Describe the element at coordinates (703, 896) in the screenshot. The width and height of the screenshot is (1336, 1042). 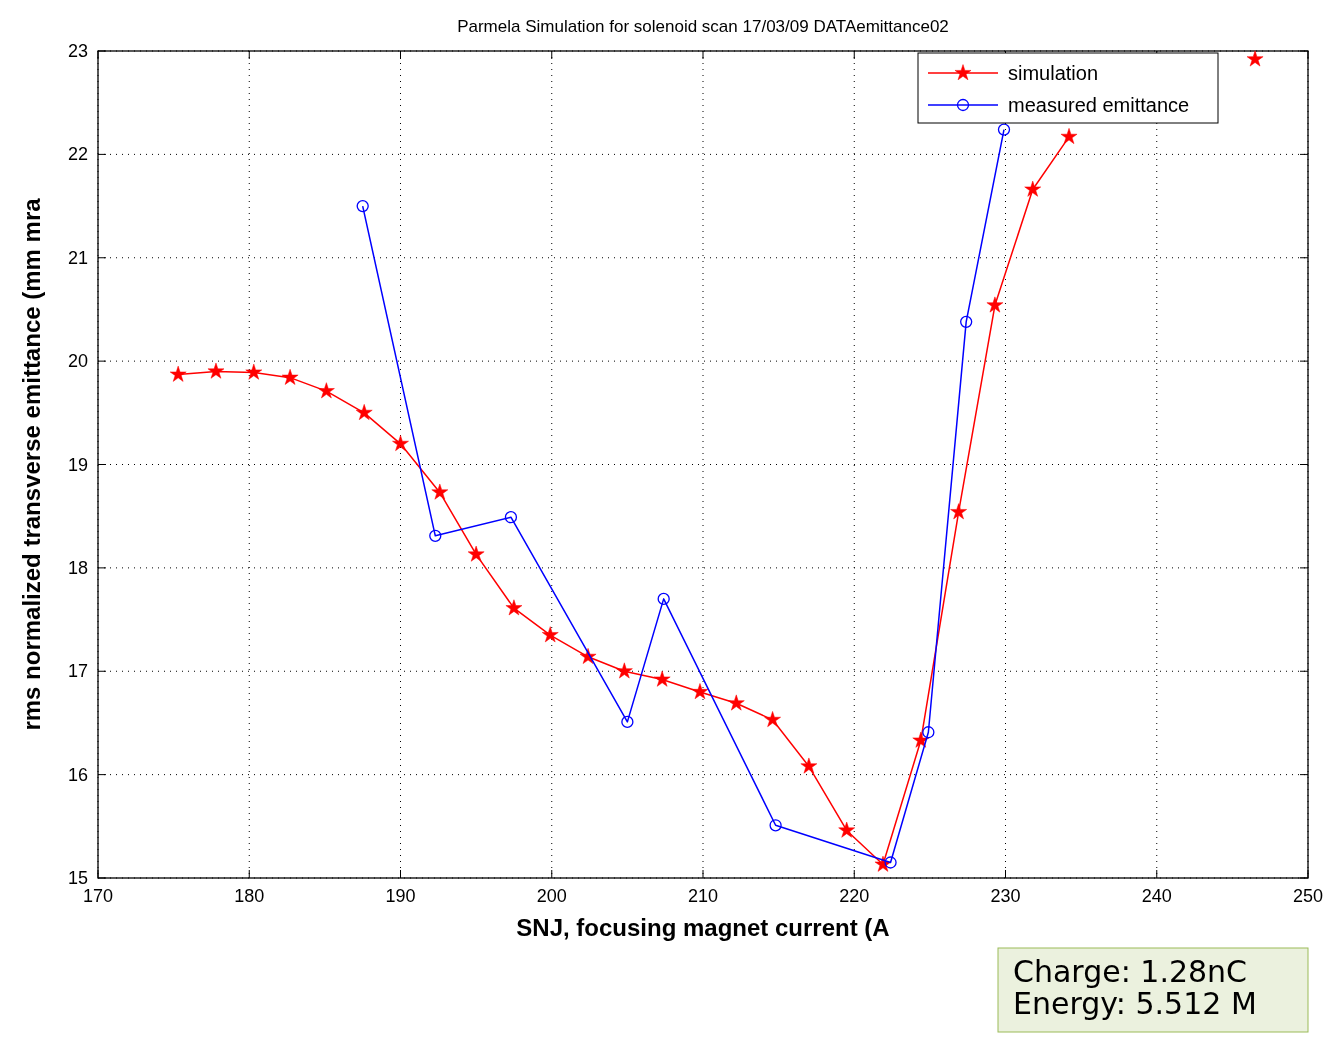
I see `x-tick-label: 210` at that location.